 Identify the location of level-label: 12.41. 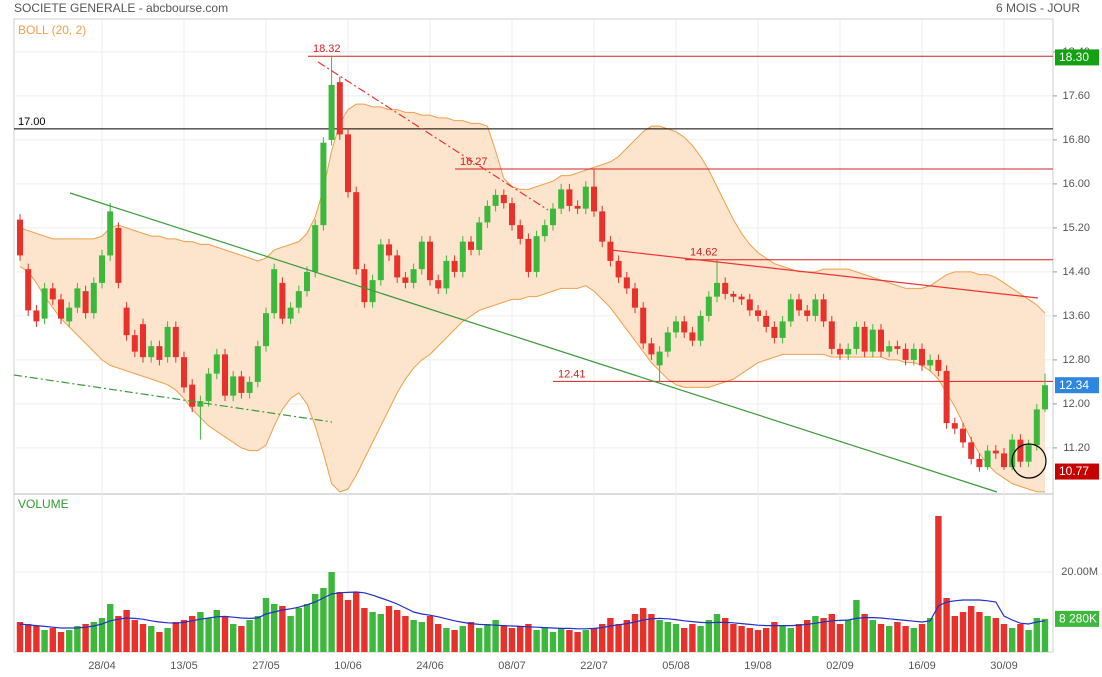
(572, 374).